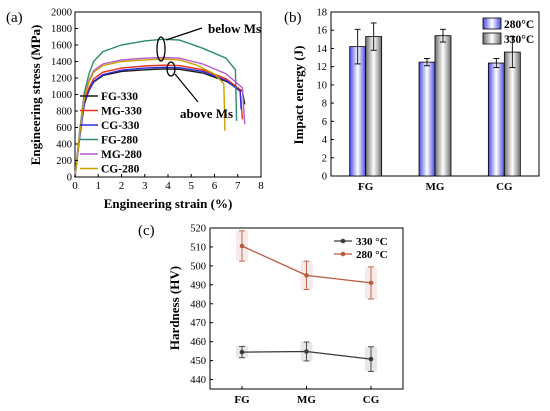 Image resolution: width=550 pixels, height=411 pixels. What do you see at coordinates (198, 361) in the screenshot?
I see `y-tick-label: 450` at bounding box center [198, 361].